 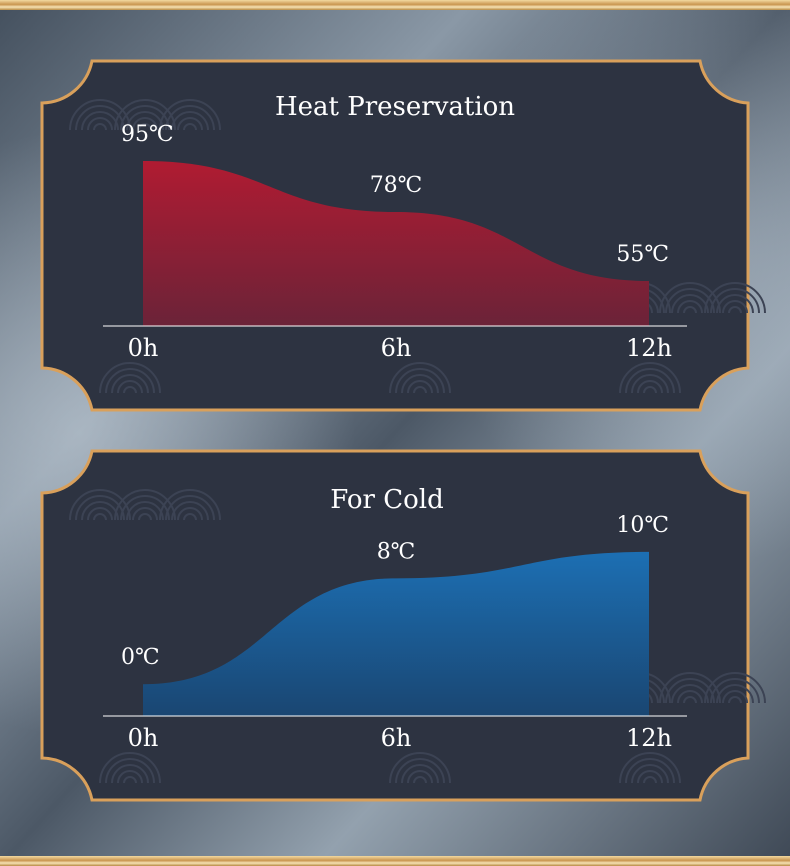 What do you see at coordinates (140, 657) in the screenshot?
I see `data-label: 0℃` at bounding box center [140, 657].